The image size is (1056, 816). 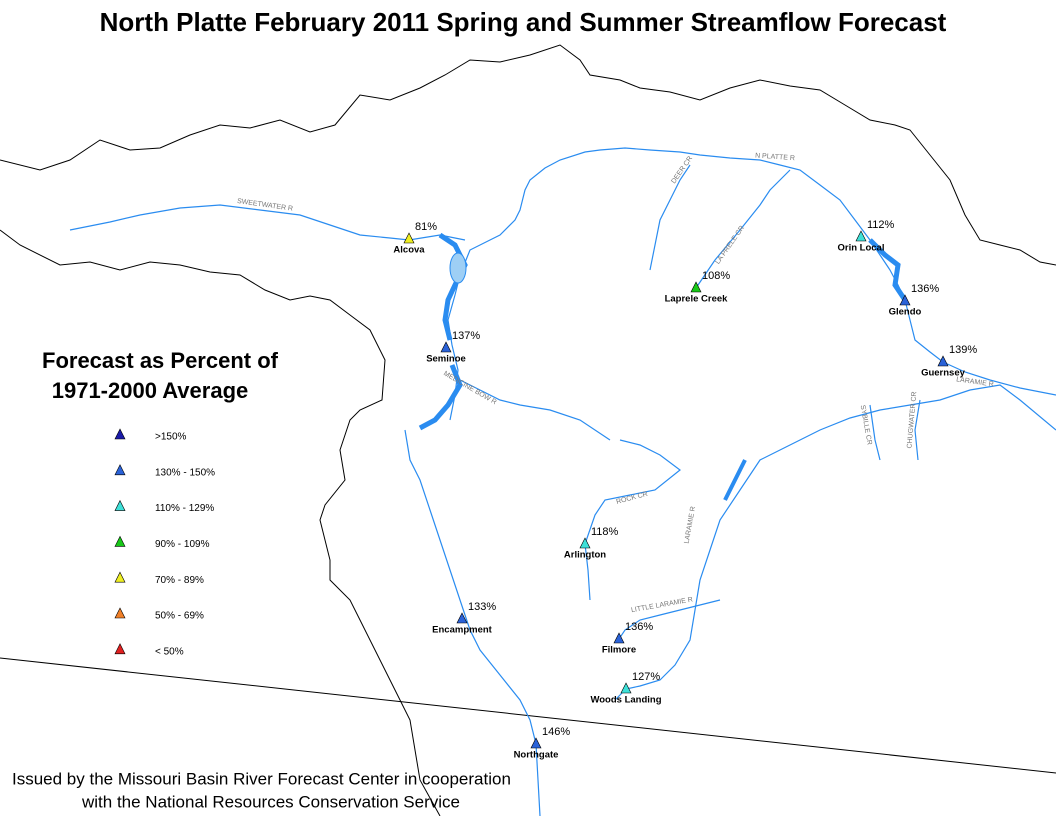 I want to click on legend-title: 1971-2000 Average, so click(x=150, y=390).